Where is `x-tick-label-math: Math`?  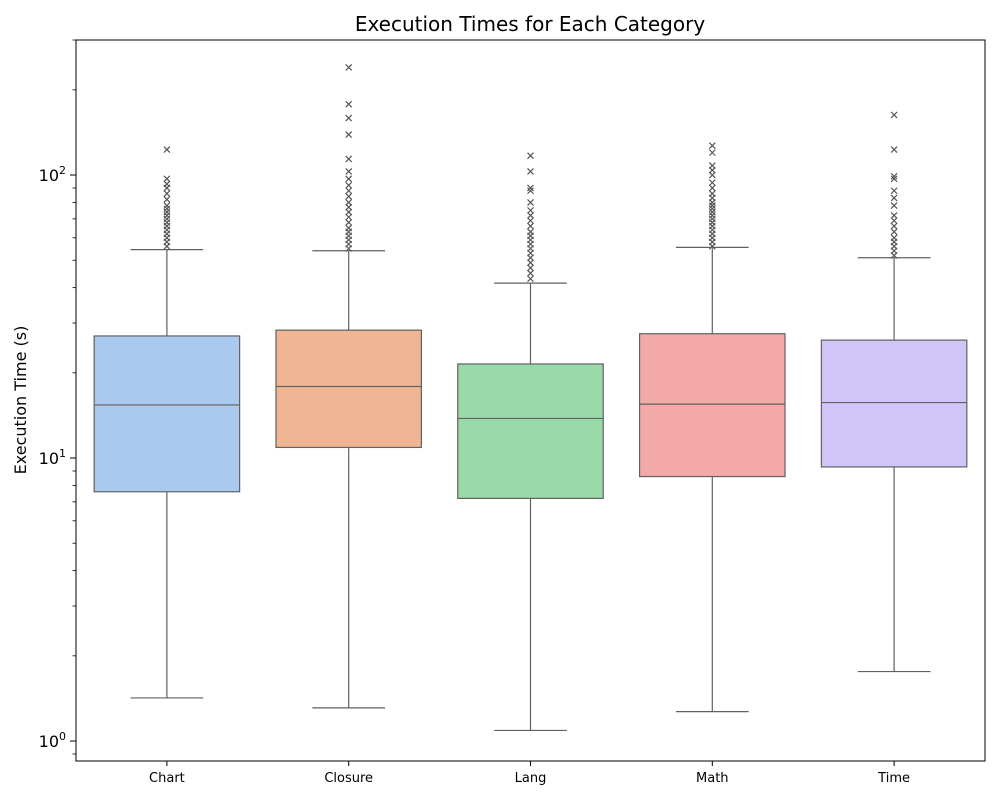 x-tick-label-math: Math is located at coordinates (712, 778).